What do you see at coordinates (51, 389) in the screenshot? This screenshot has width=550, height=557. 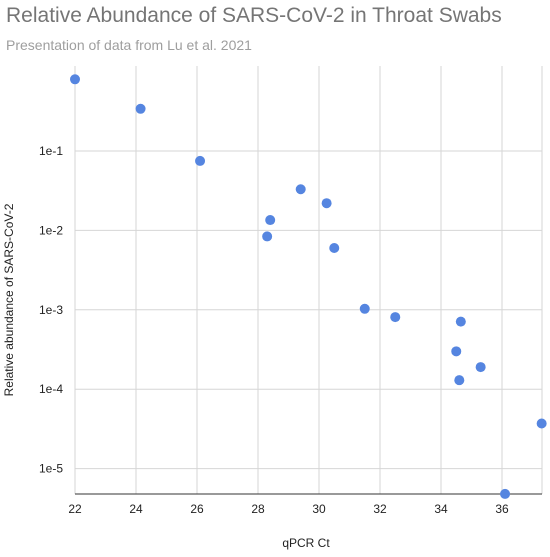 I see `y-tick-label: 1e-4` at bounding box center [51, 389].